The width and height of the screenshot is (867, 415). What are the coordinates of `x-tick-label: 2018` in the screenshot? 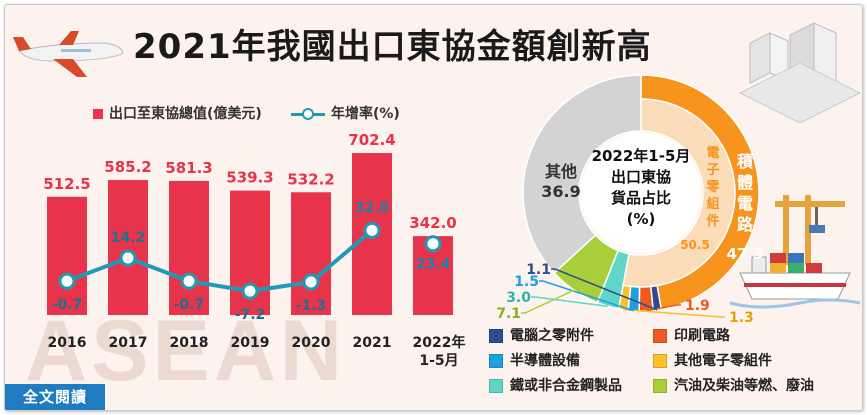 It's located at (189, 343).